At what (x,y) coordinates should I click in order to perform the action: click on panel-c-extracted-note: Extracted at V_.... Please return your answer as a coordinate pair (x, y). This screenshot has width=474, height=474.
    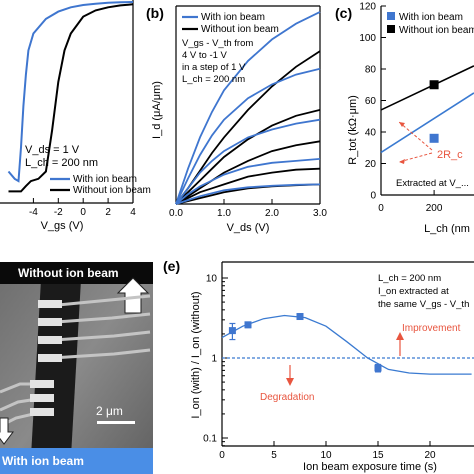
    Looking at the image, I should click on (432, 183).